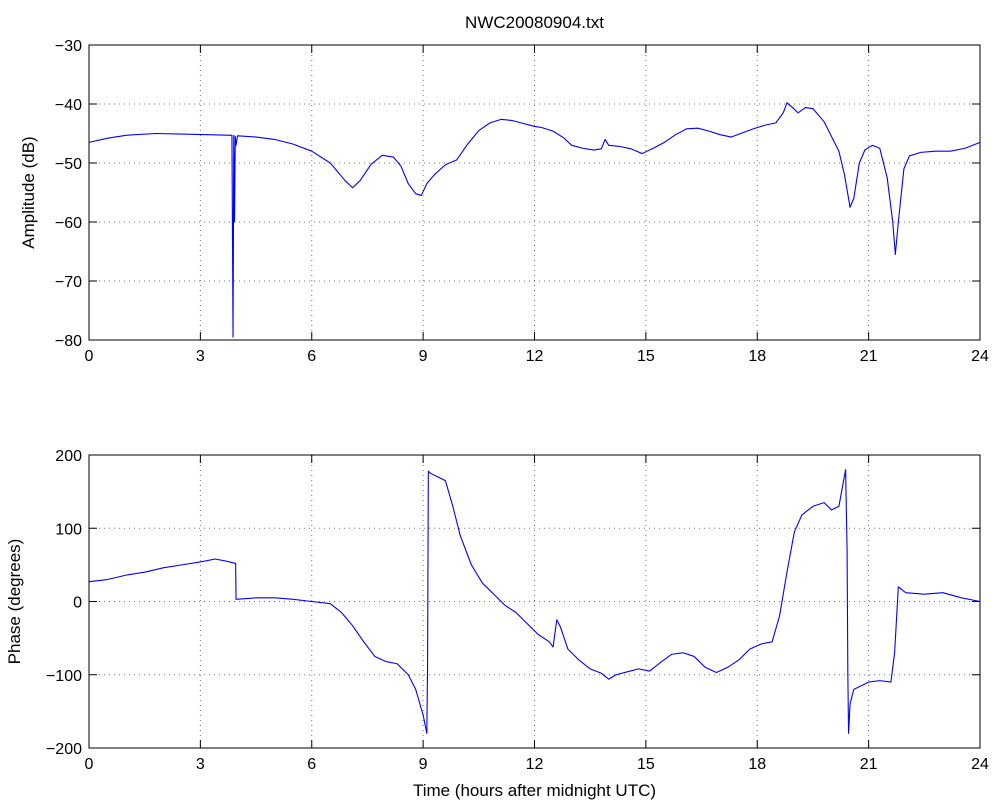  Describe the element at coordinates (68, 46) in the screenshot. I see `amplitude-y-tick-label: −30` at that location.